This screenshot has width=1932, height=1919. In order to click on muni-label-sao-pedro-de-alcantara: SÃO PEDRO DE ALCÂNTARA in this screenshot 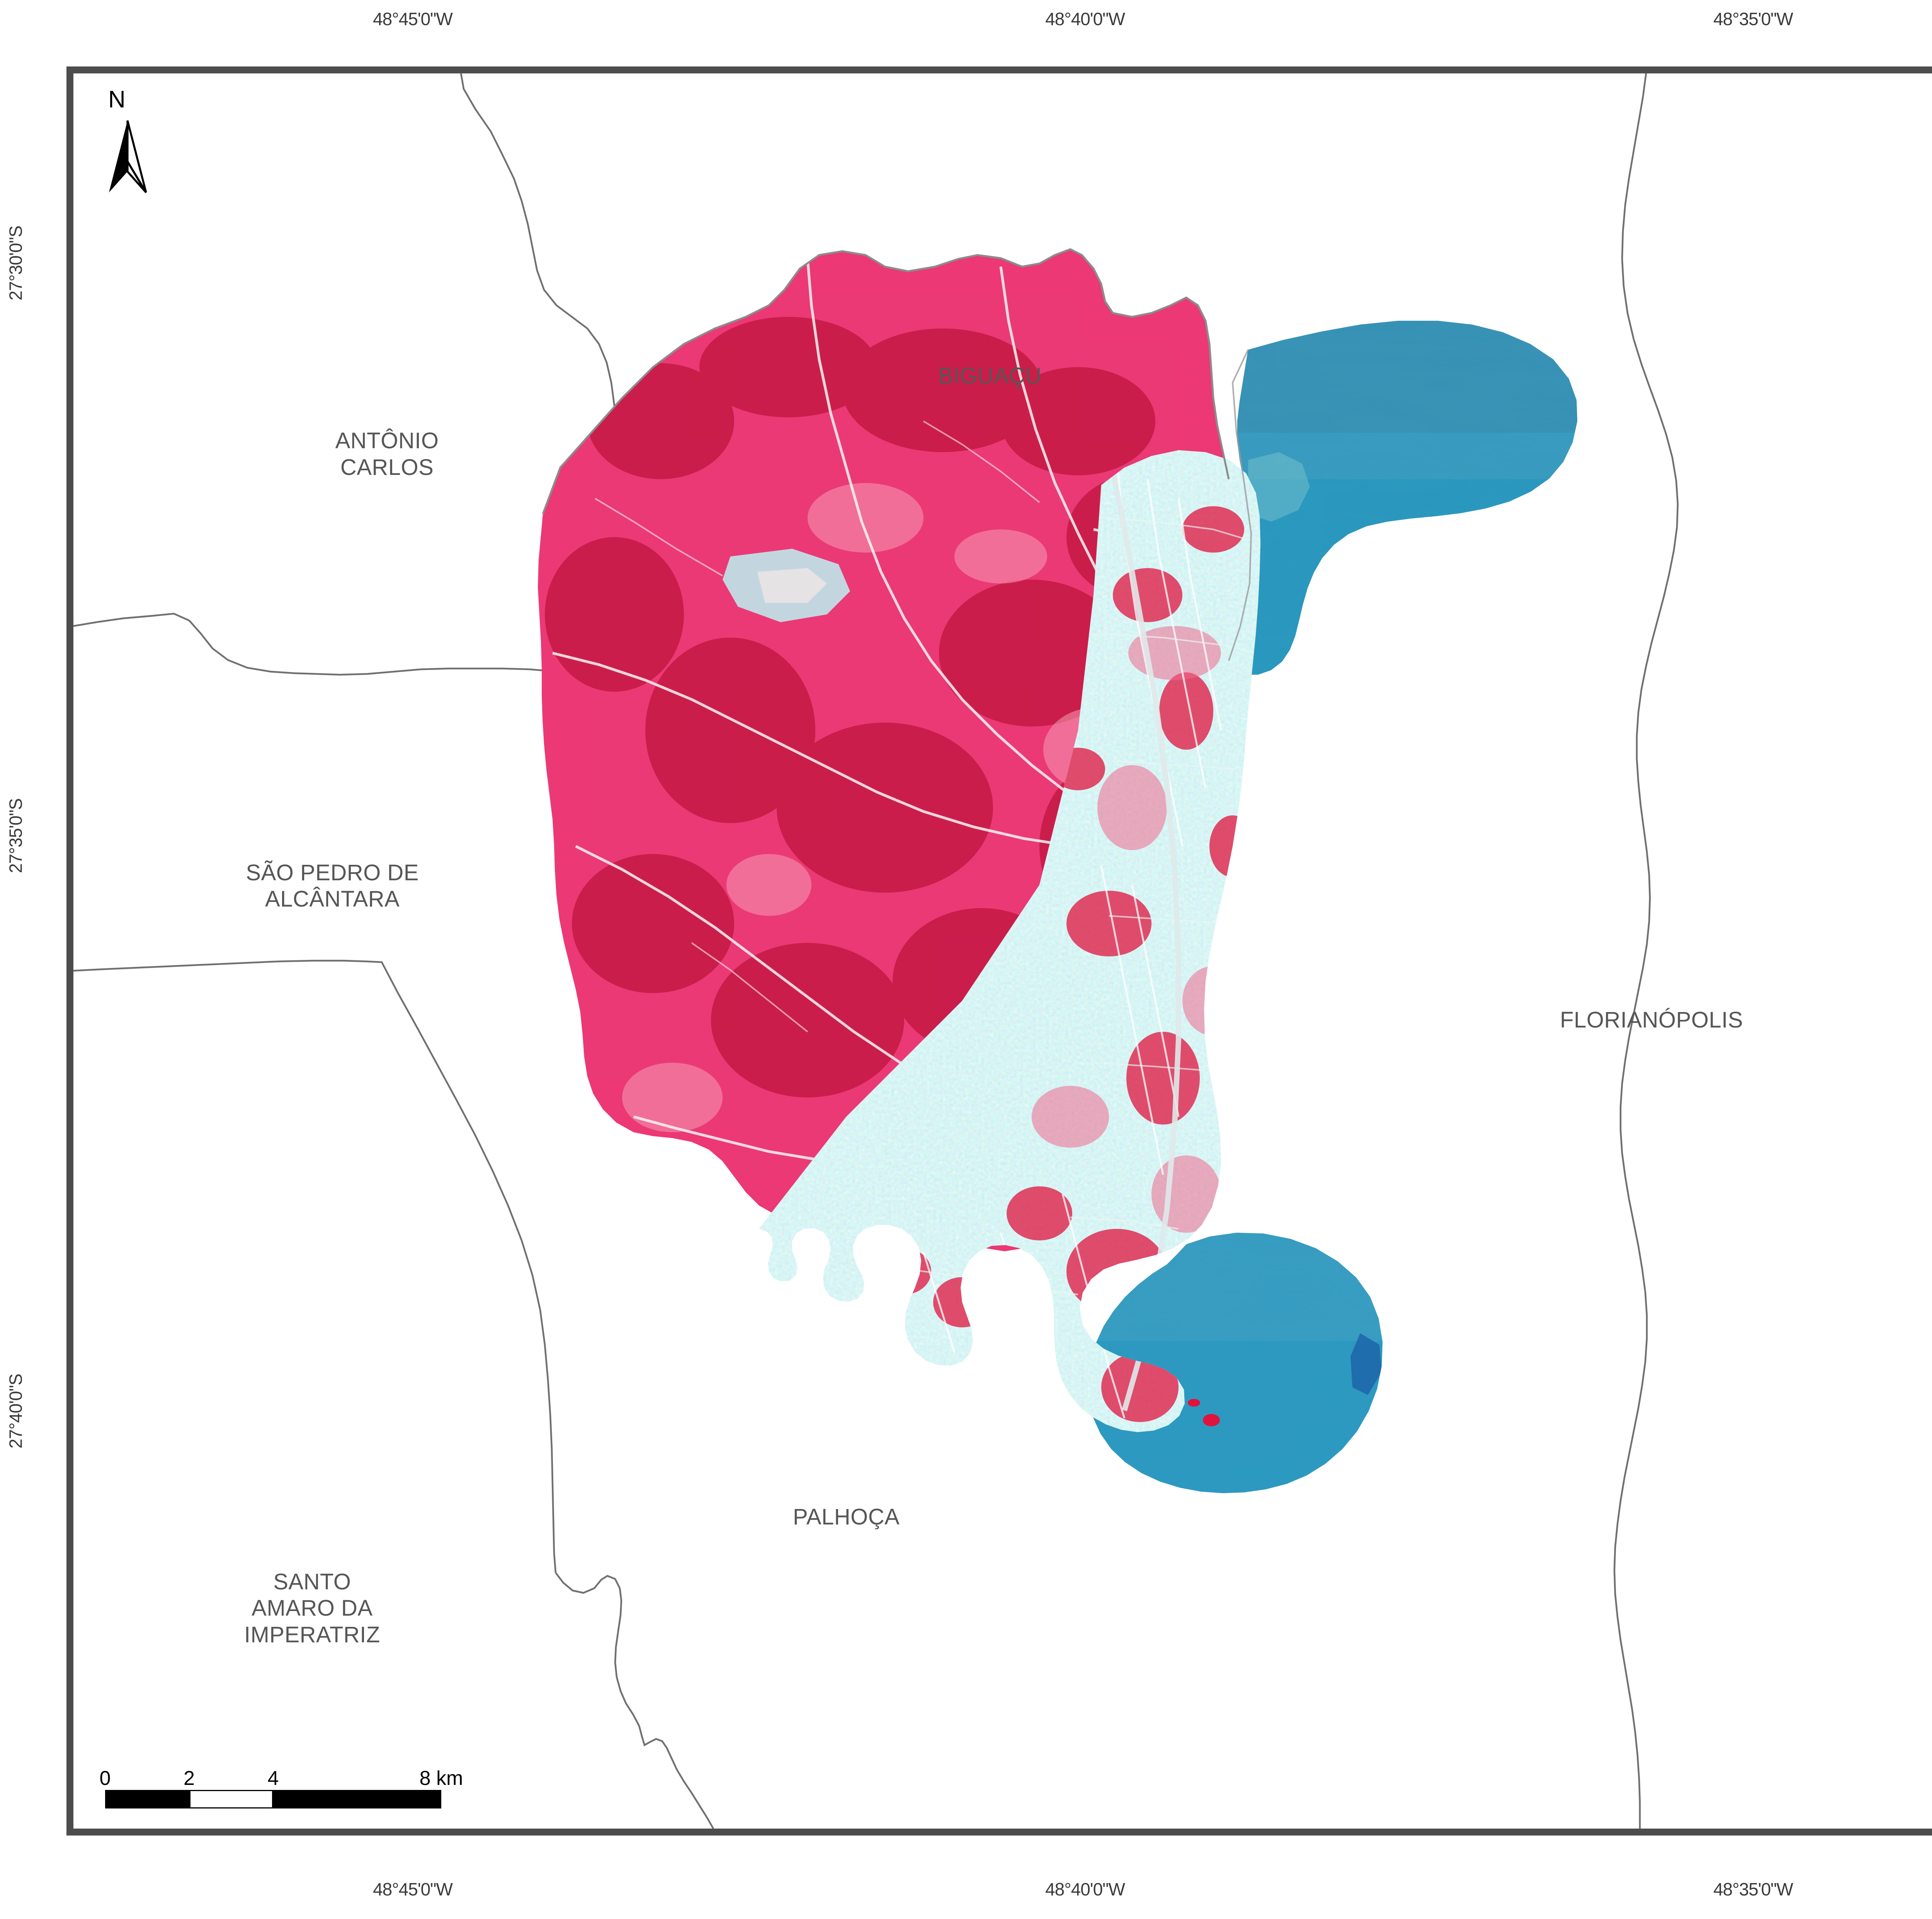, I will do `click(333, 886)`.